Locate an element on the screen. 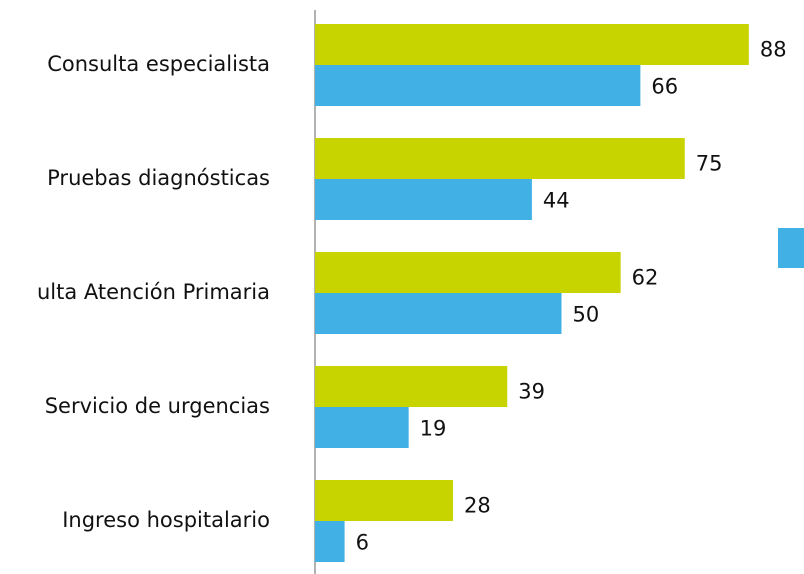 This screenshot has height=574, width=804. value-label: 75 is located at coordinates (709, 164).